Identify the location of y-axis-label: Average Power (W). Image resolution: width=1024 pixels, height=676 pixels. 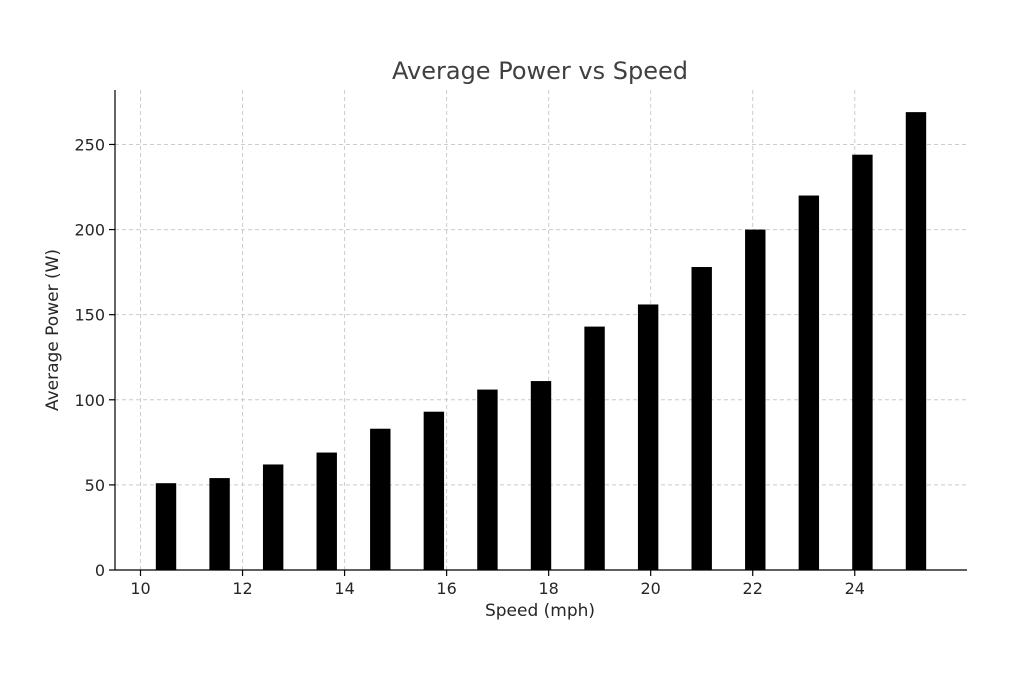
(53, 330).